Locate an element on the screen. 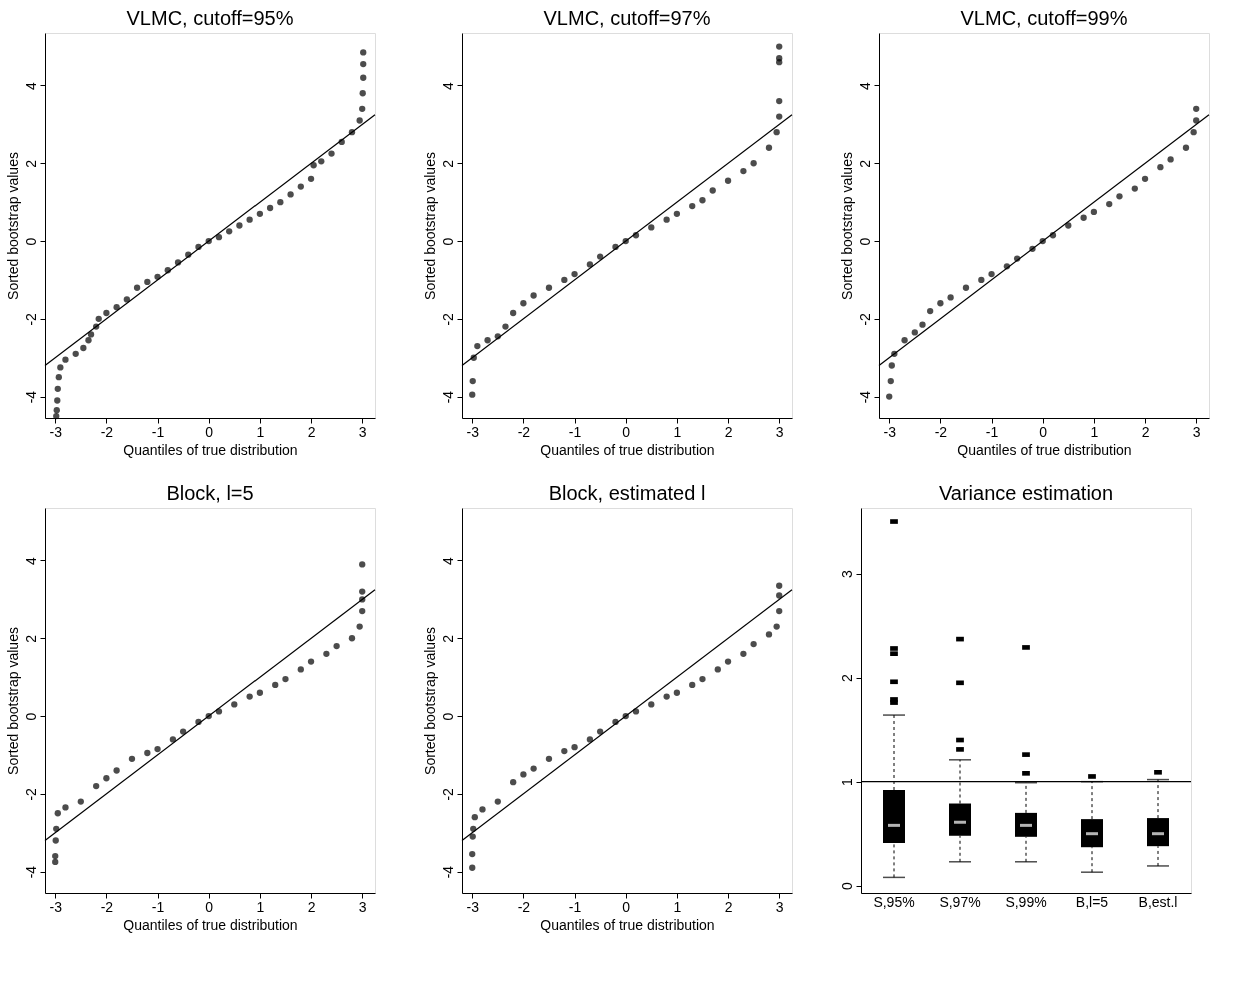 The width and height of the screenshot is (1245, 993). x-tick-label: S,97% is located at coordinates (960, 901).